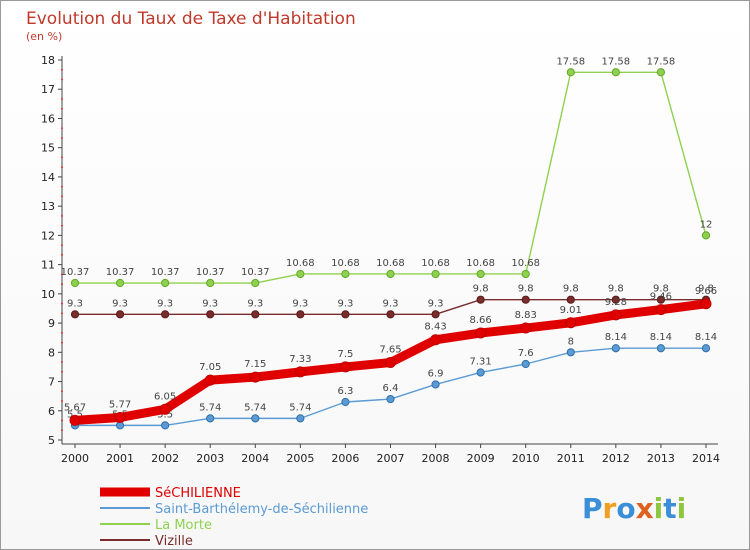  What do you see at coordinates (48, 89) in the screenshot?
I see `y-tick-label: 17` at bounding box center [48, 89].